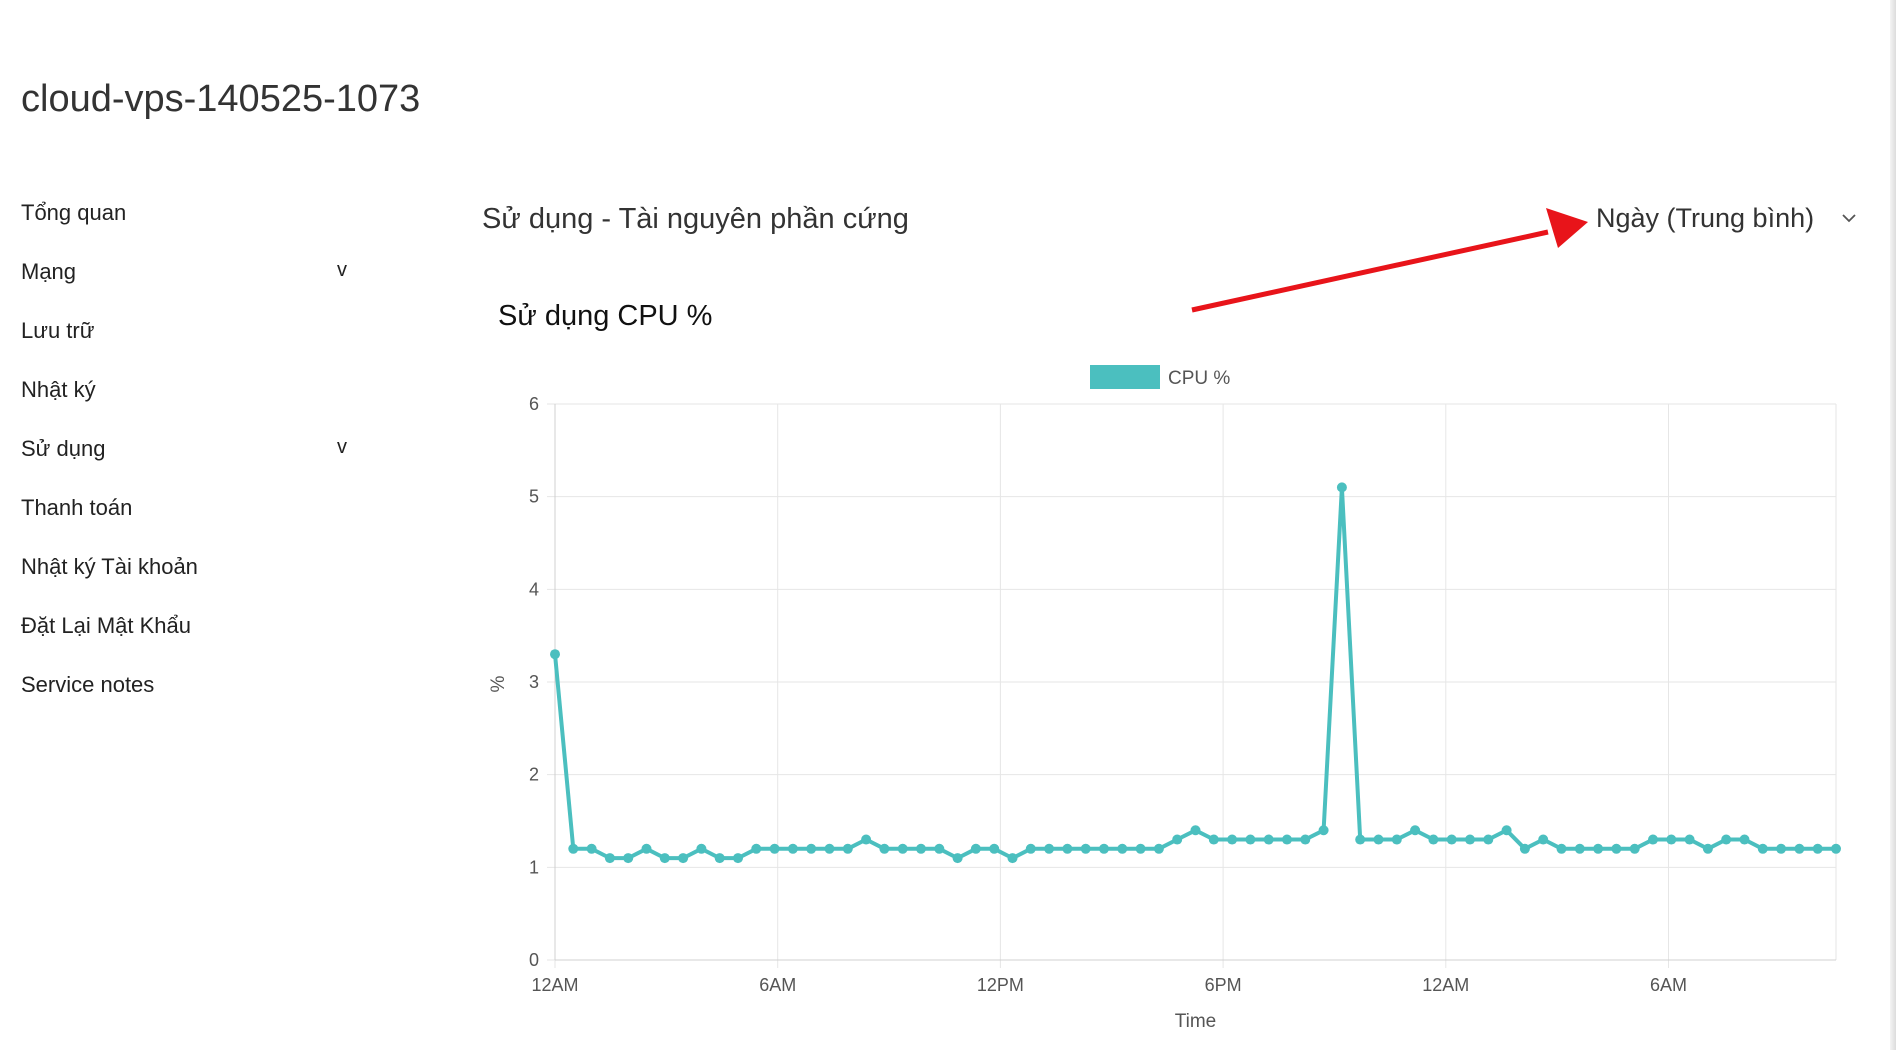  What do you see at coordinates (1196, 1021) in the screenshot?
I see `x-axis-title: Time` at bounding box center [1196, 1021].